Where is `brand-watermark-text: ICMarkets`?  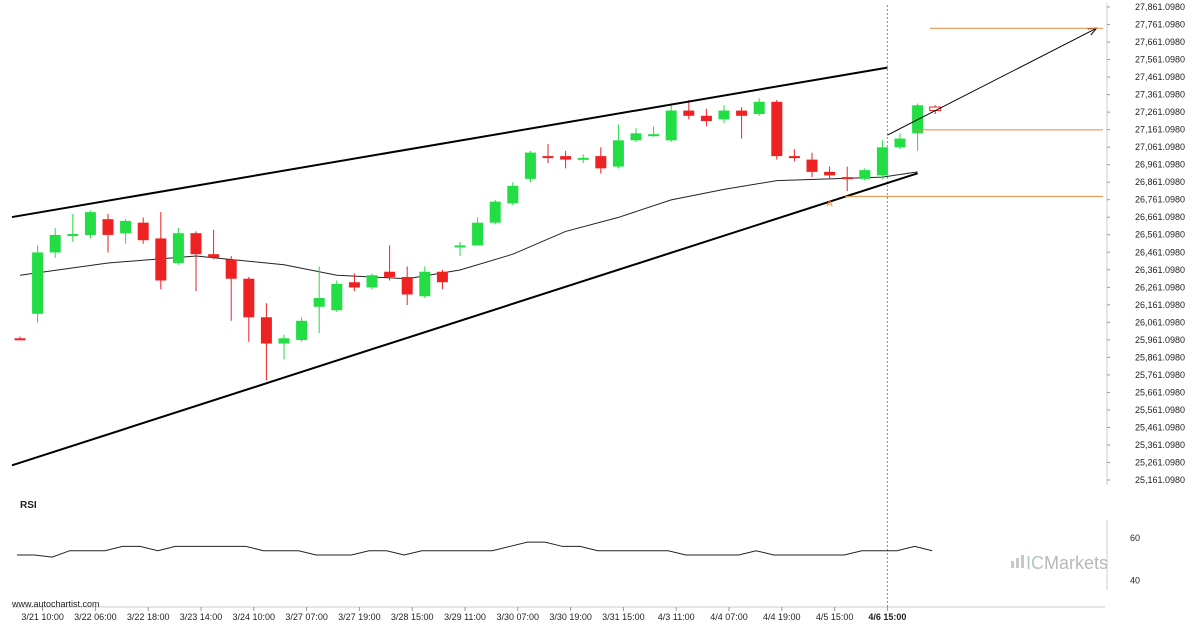 brand-watermark-text: ICMarkets is located at coordinates (1067, 563).